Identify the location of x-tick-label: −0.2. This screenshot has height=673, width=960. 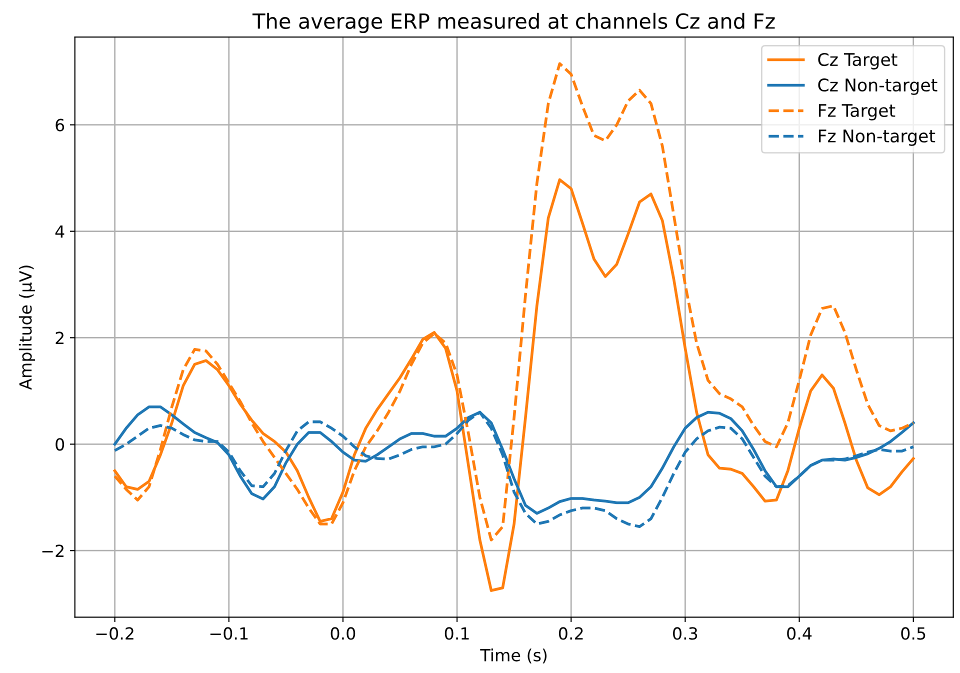
(115, 633).